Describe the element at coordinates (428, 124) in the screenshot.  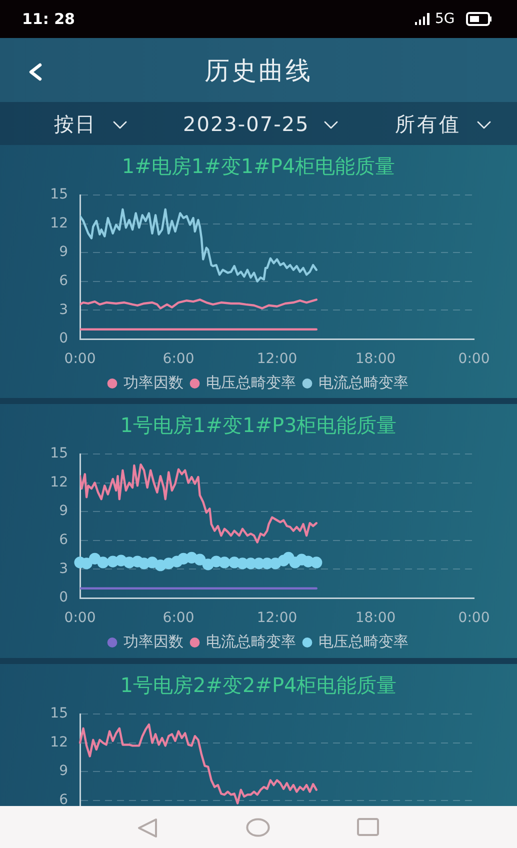
I see `text: 所有值` at that location.